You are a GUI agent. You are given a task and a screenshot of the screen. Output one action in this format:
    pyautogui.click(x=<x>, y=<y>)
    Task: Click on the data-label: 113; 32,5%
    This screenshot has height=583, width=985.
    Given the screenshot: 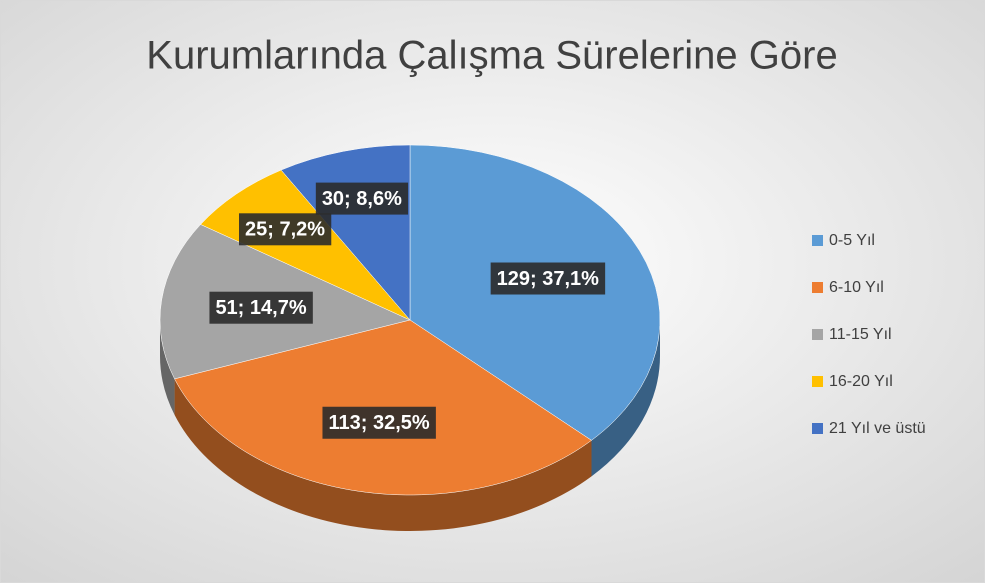 What is the action you would take?
    pyautogui.click(x=378, y=423)
    